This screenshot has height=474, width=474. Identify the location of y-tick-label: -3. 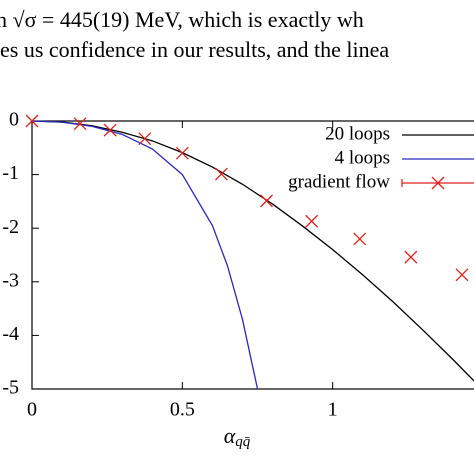
(10, 280).